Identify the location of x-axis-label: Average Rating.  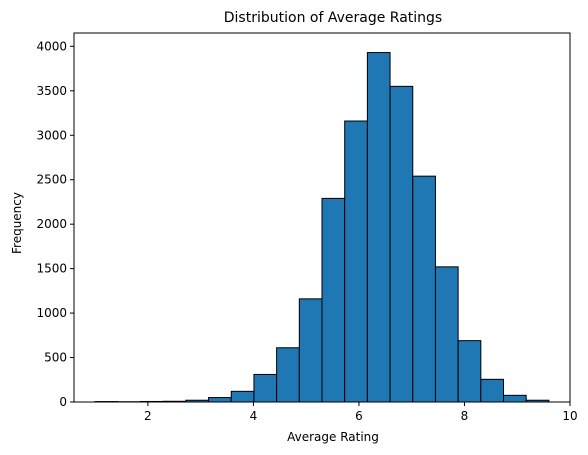
(333, 437).